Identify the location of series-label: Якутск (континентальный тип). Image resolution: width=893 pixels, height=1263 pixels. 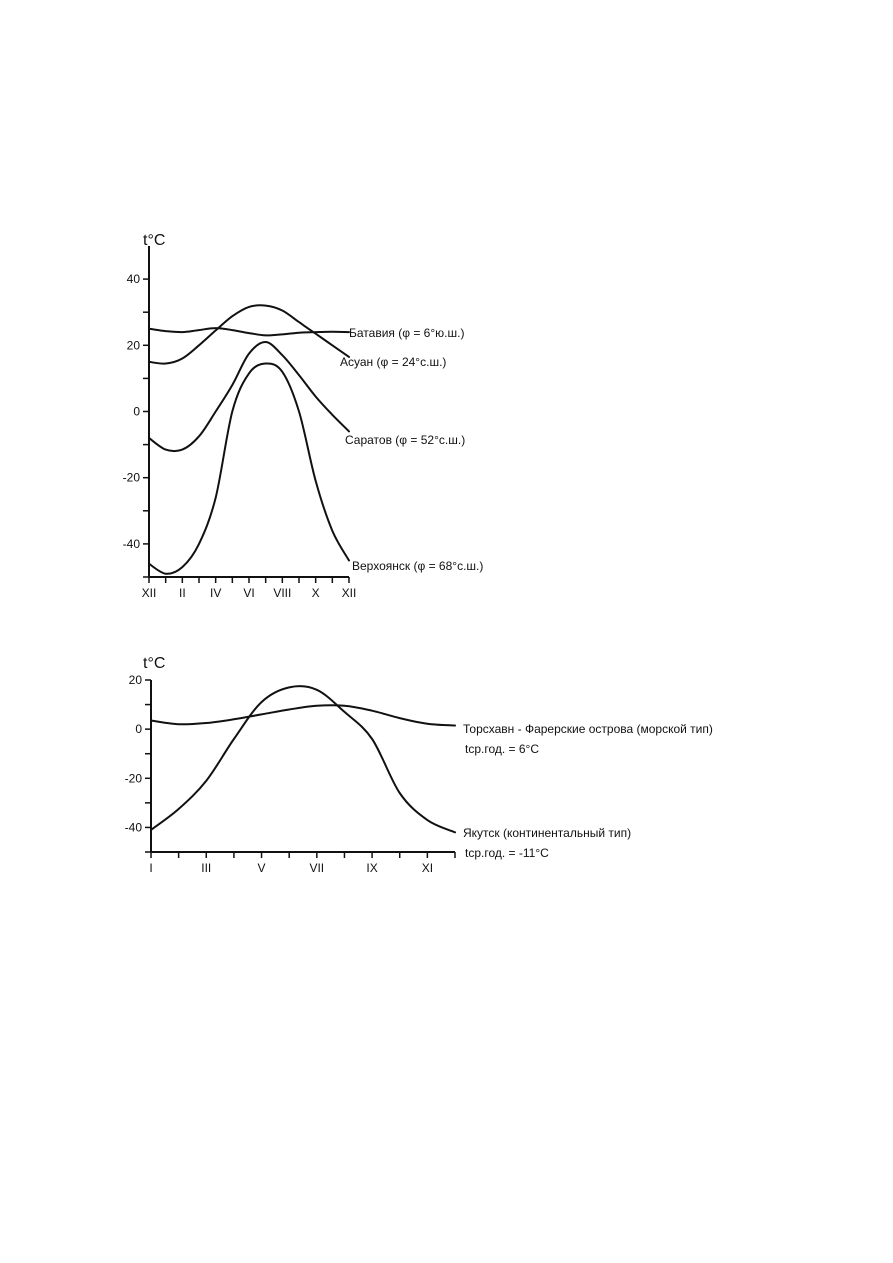
(547, 833).